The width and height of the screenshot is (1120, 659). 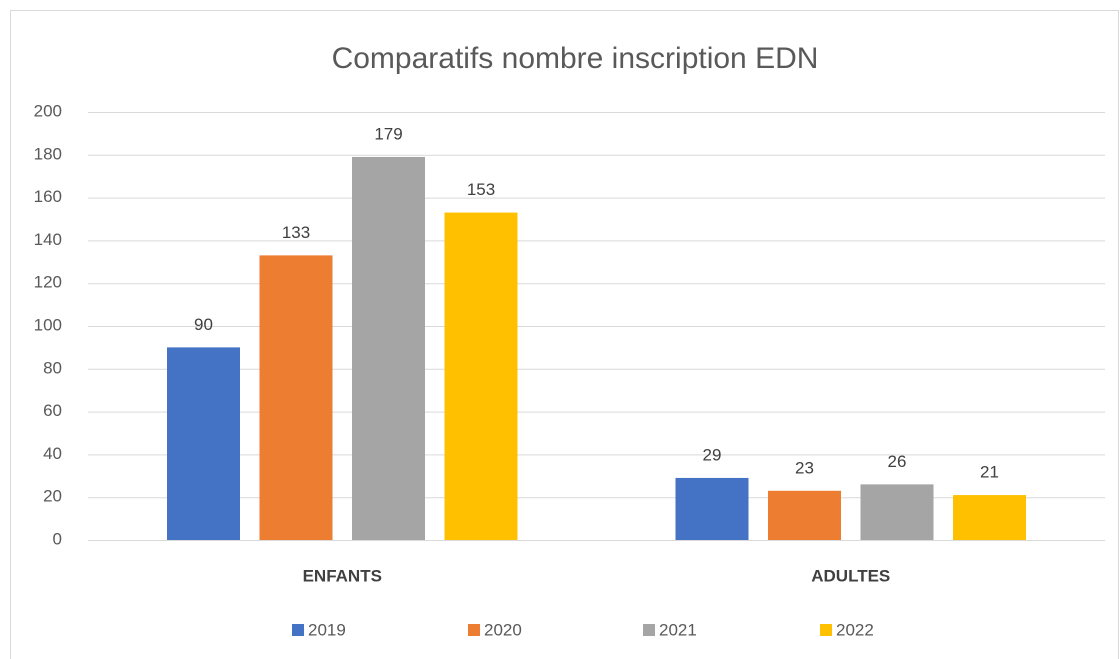 What do you see at coordinates (850, 575) in the screenshot?
I see `x-tick-label: ADULTES` at bounding box center [850, 575].